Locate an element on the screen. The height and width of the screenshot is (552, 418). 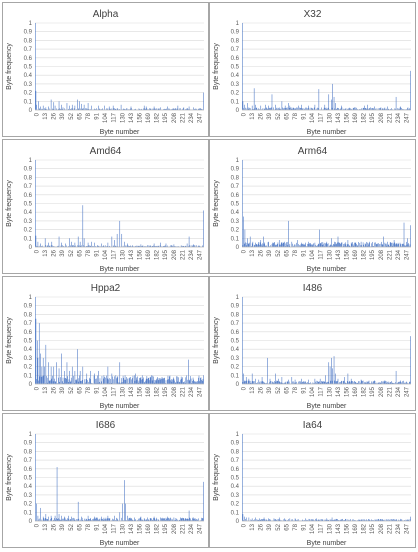
x-tick-label: 208 is located at coordinates (175, 391).